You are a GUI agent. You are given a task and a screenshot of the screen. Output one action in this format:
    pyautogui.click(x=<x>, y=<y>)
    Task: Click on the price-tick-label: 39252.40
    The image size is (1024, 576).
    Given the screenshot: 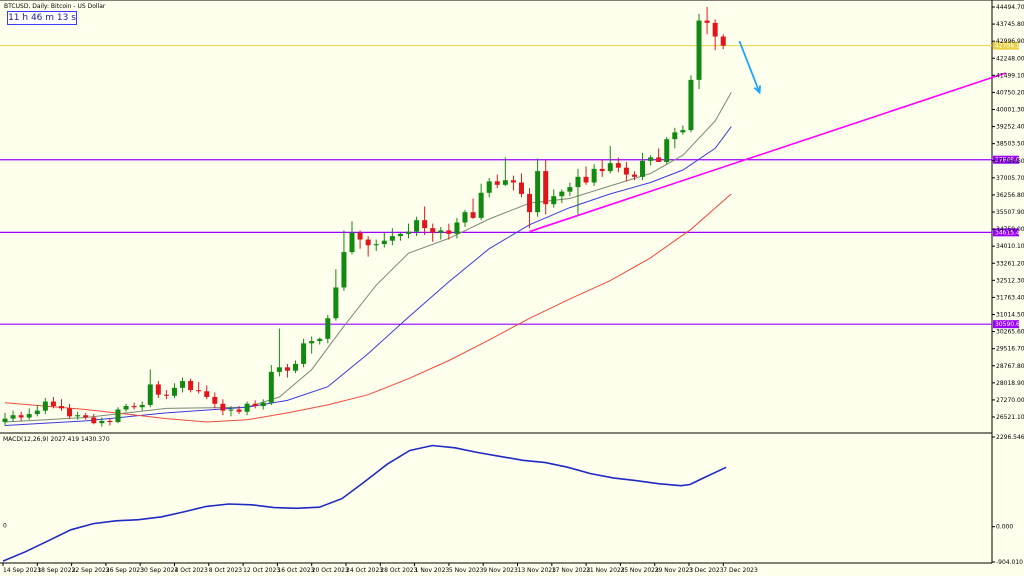 What is the action you would take?
    pyautogui.click(x=1010, y=127)
    